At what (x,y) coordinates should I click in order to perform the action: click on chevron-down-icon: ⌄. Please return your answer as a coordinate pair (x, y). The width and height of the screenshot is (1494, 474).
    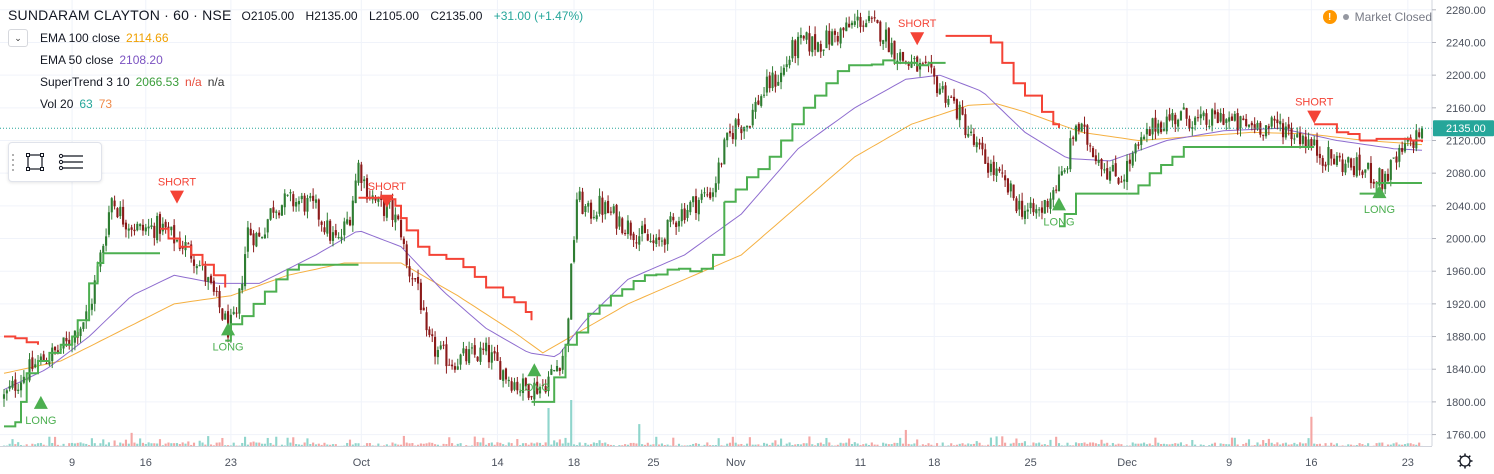
    Looking at the image, I should click on (18, 38).